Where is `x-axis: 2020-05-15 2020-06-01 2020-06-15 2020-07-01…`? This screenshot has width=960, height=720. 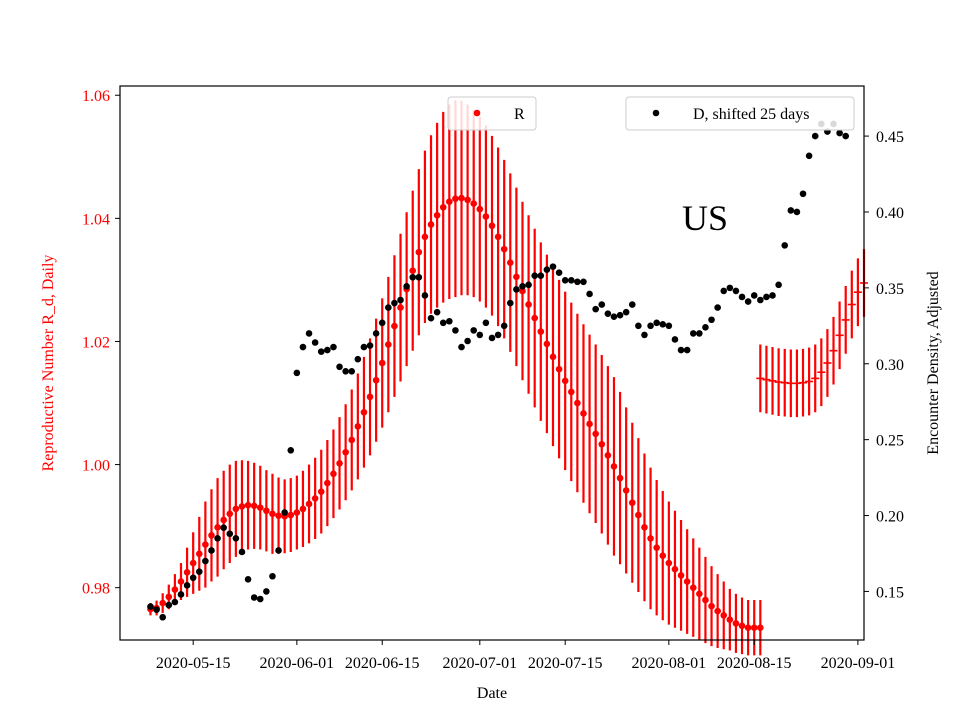
x-axis: 2020-05-15 2020-06-01 2020-06-15 2020-07-01… is located at coordinates (525, 656).